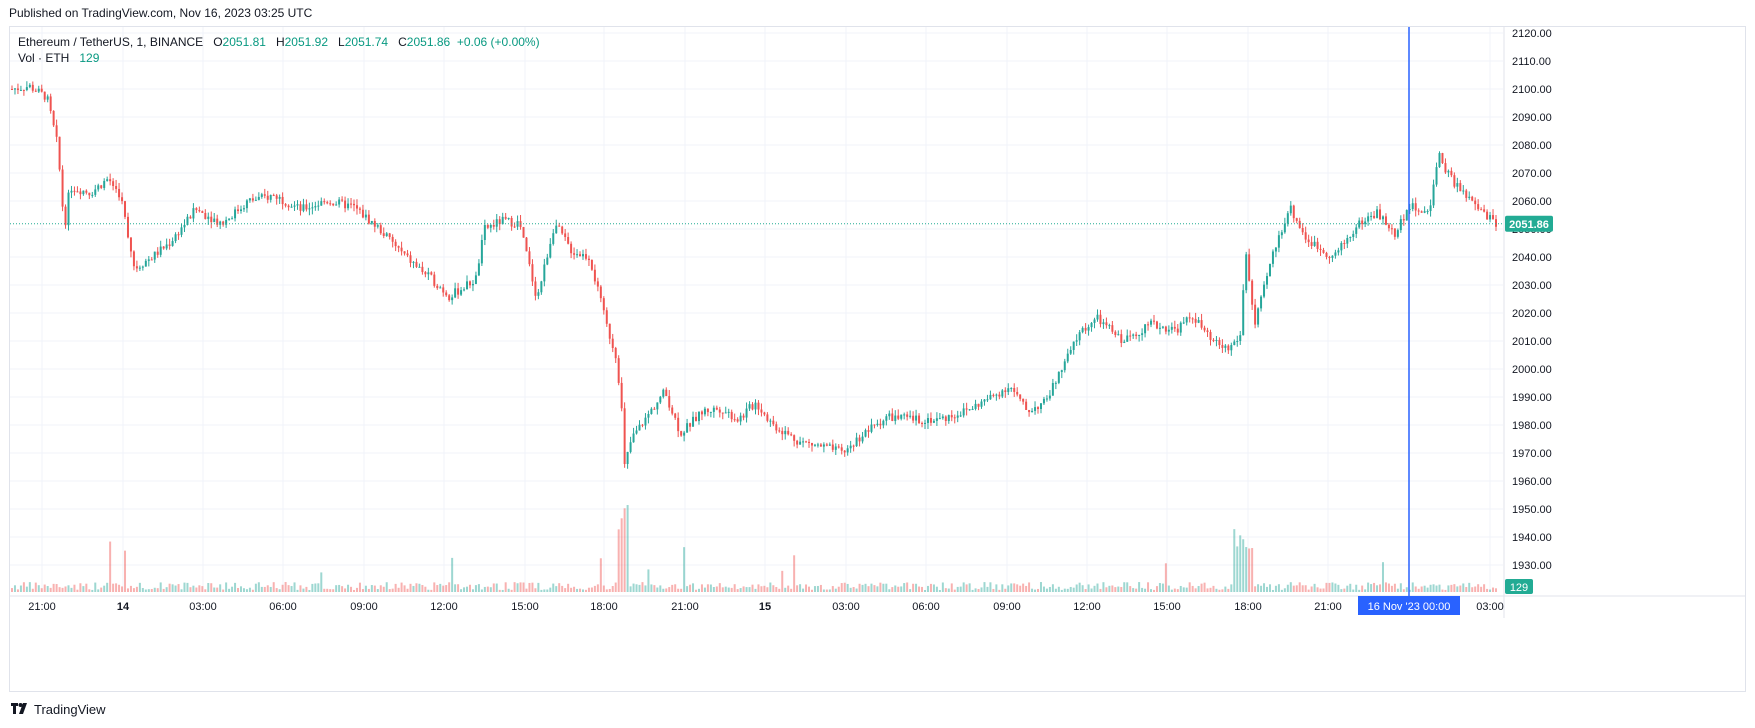 This screenshot has width=1755, height=728. I want to click on price-tick-label: 1970.00, so click(1532, 454).